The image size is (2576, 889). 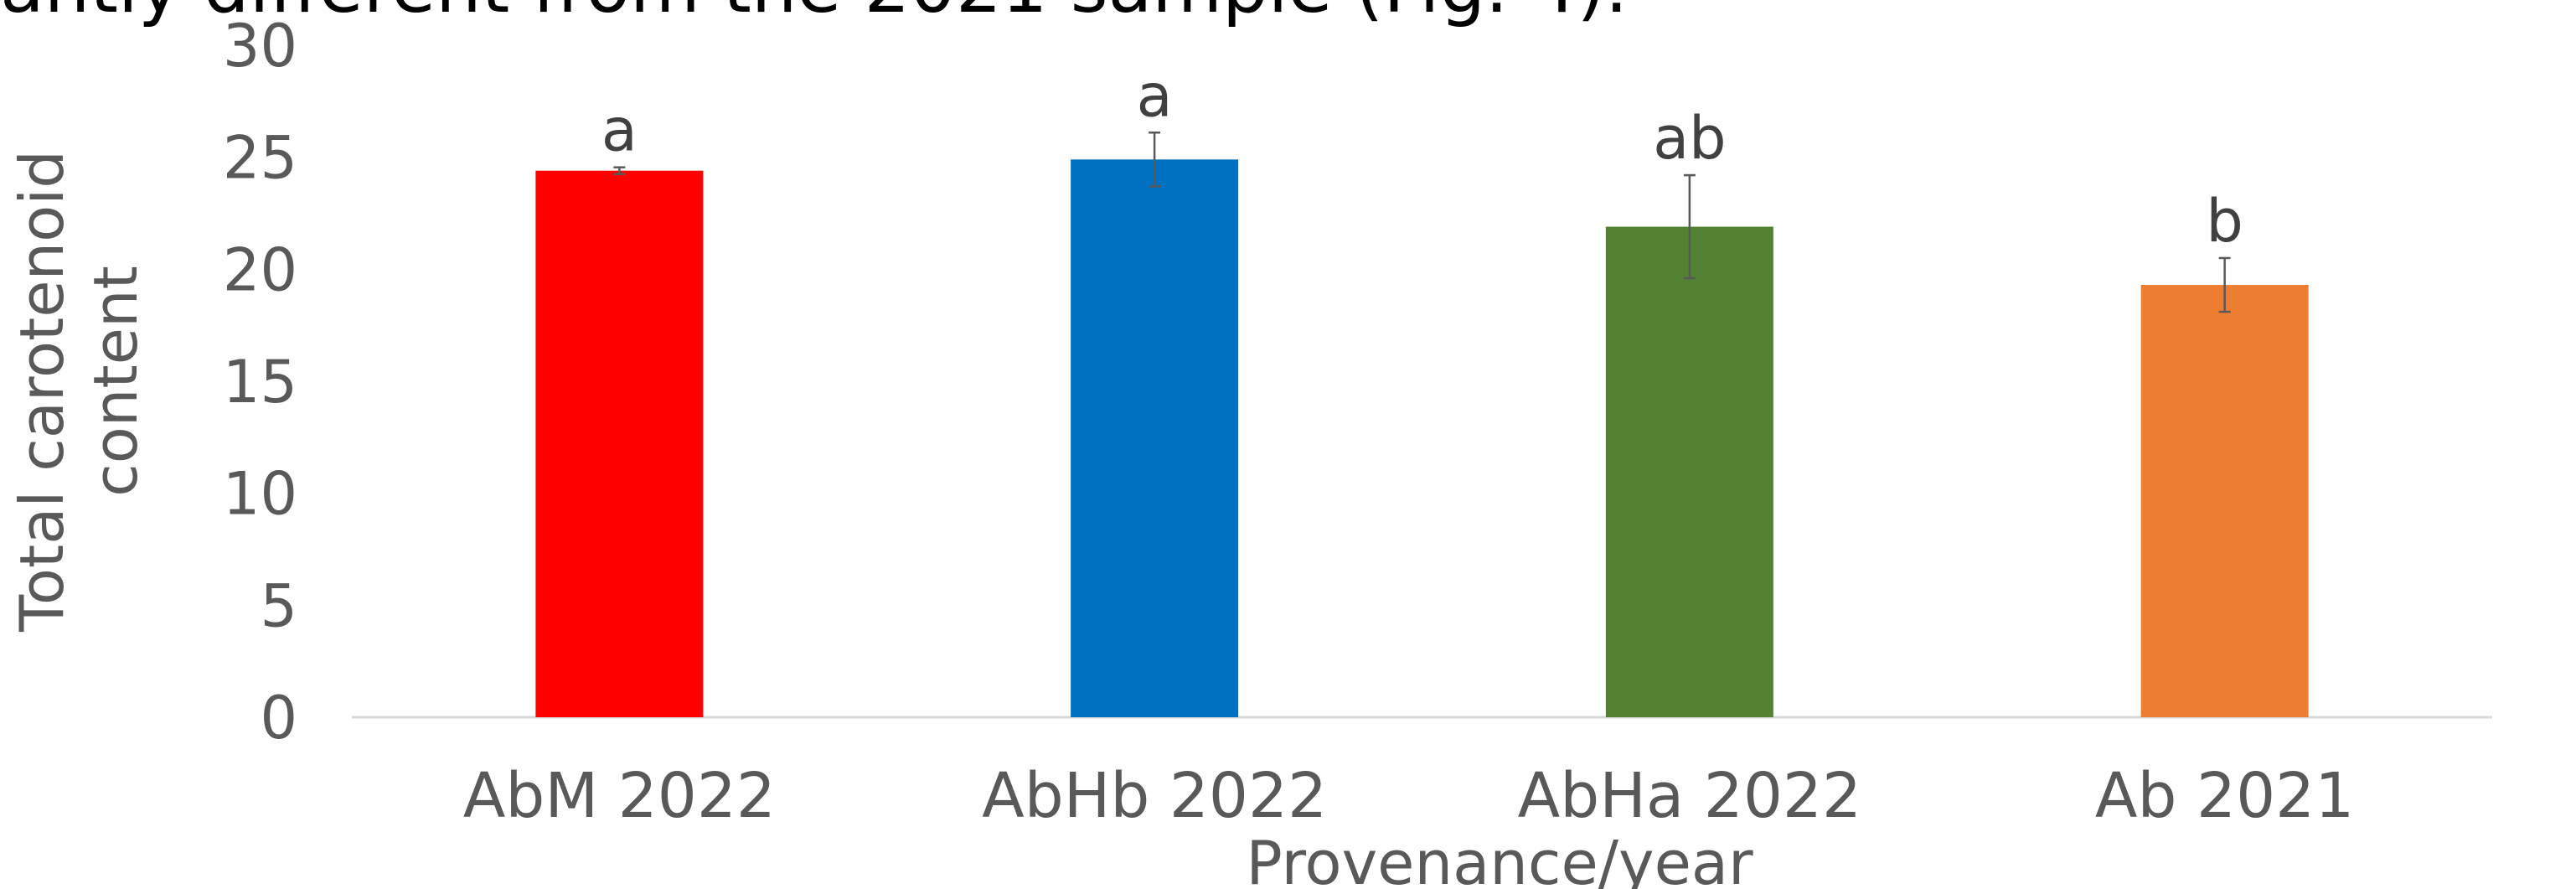 I want to click on category-label: Ab 2021, so click(x=2224, y=796).